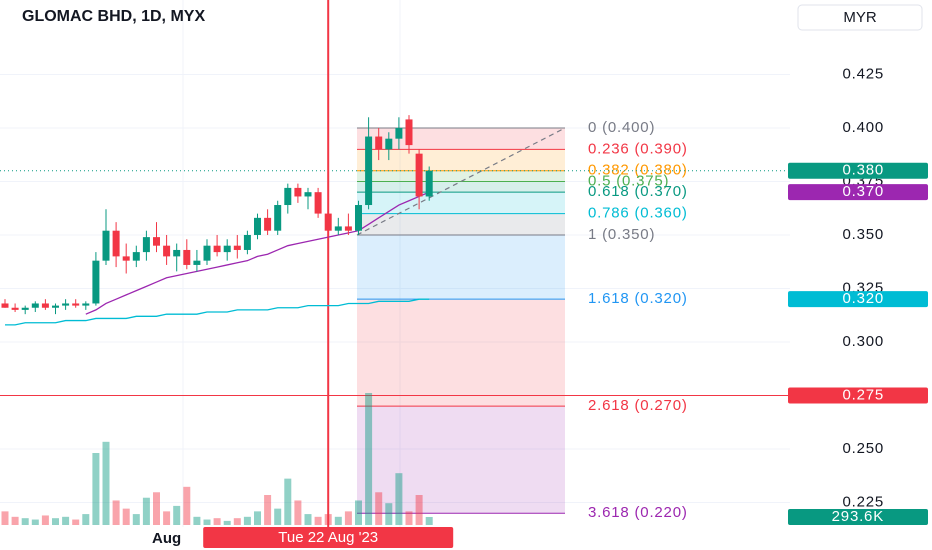  Describe the element at coordinates (638, 170) in the screenshot. I see `fib-label: 0.382 (0.380)` at that location.